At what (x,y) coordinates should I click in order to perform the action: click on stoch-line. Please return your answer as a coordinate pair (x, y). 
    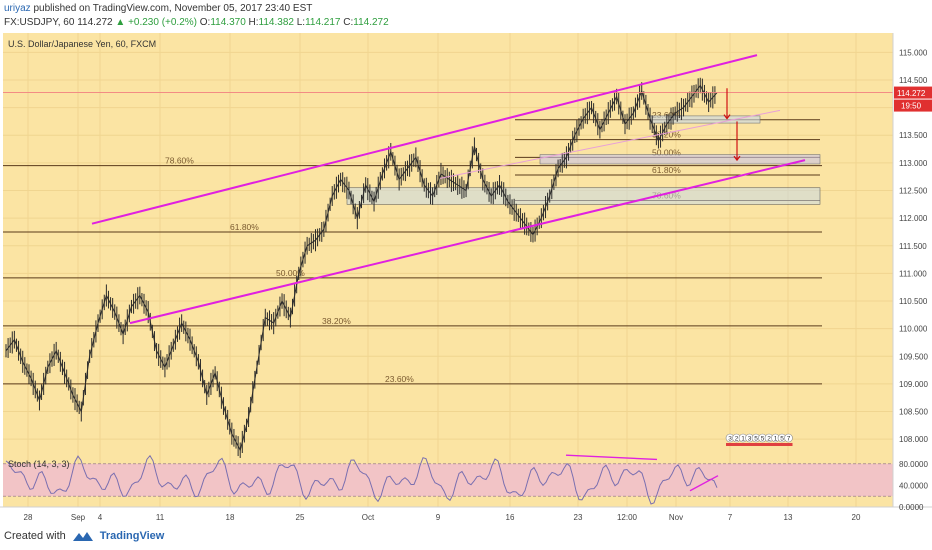
    Looking at the image, I should click on (361, 479).